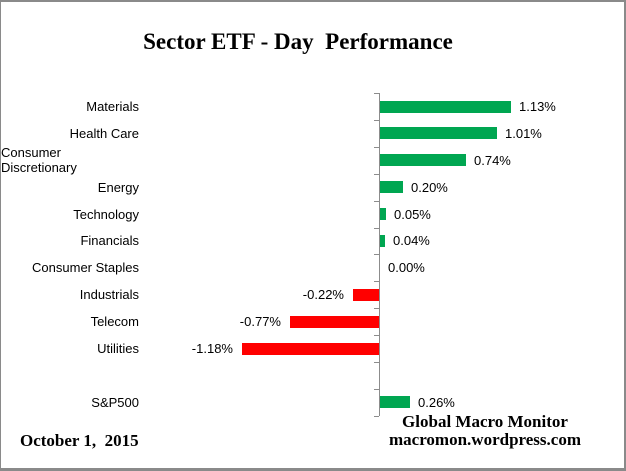 The image size is (626, 471). Describe the element at coordinates (523, 133) in the screenshot. I see `value-label-health-care: 1.01%` at that location.